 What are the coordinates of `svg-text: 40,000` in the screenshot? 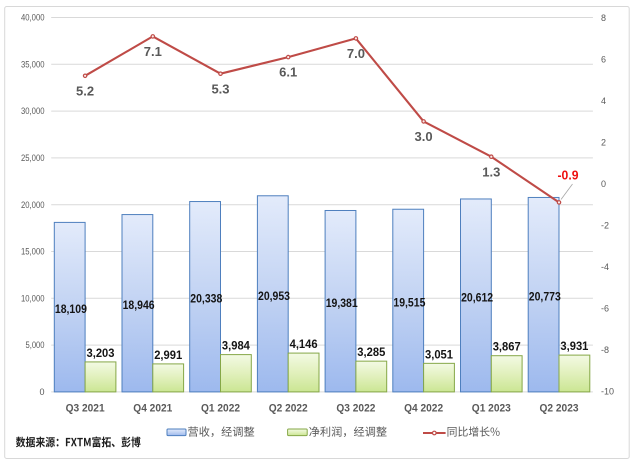 It's located at (33, 18).